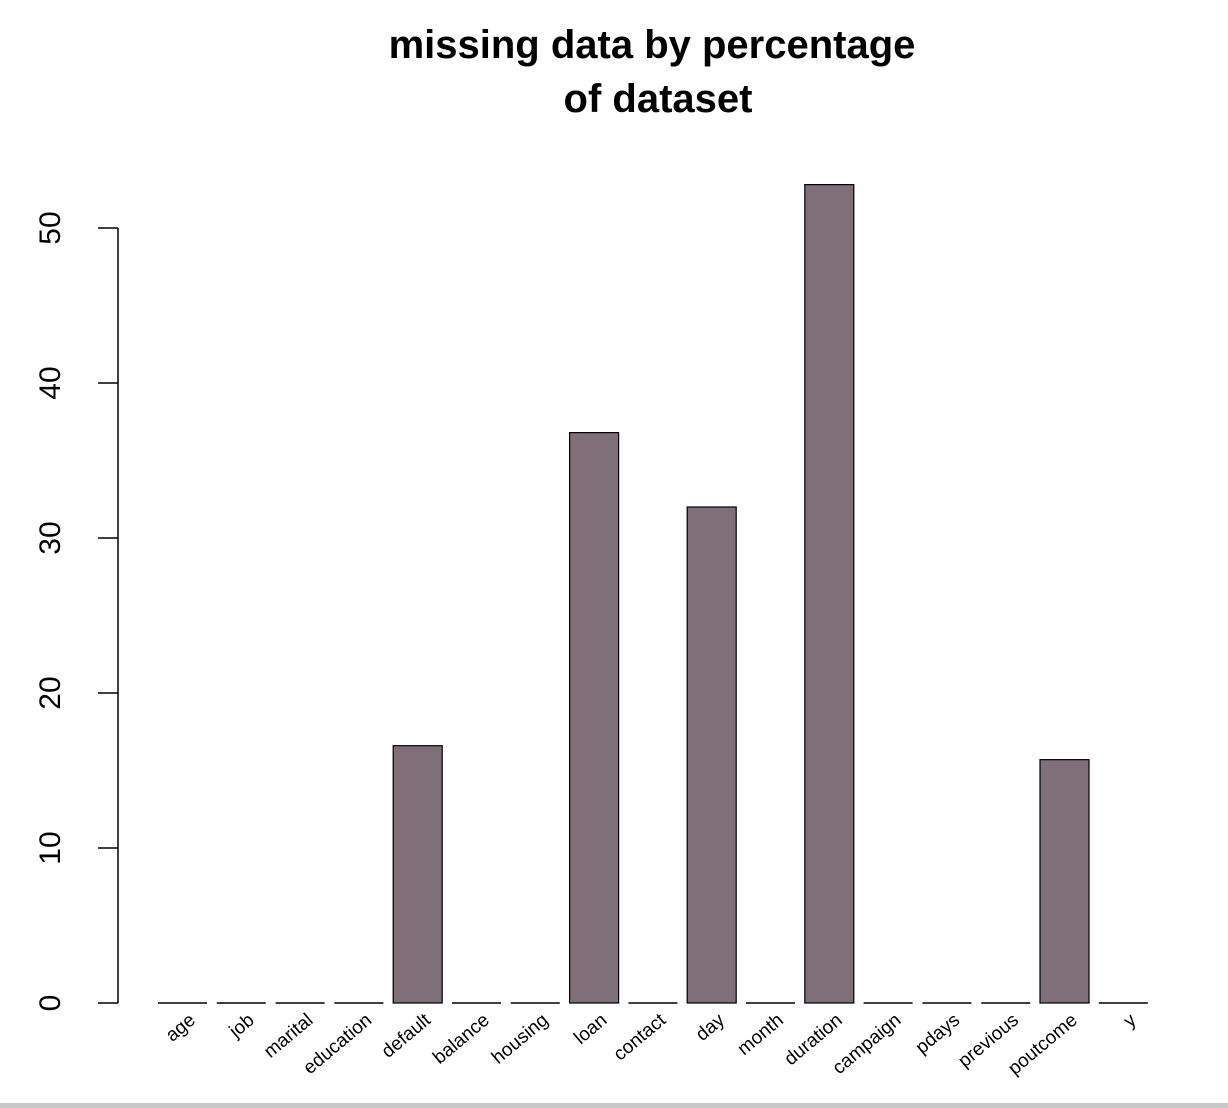 This screenshot has width=1228, height=1108. What do you see at coordinates (50, 227) in the screenshot?
I see `y-tick-label: 50` at bounding box center [50, 227].